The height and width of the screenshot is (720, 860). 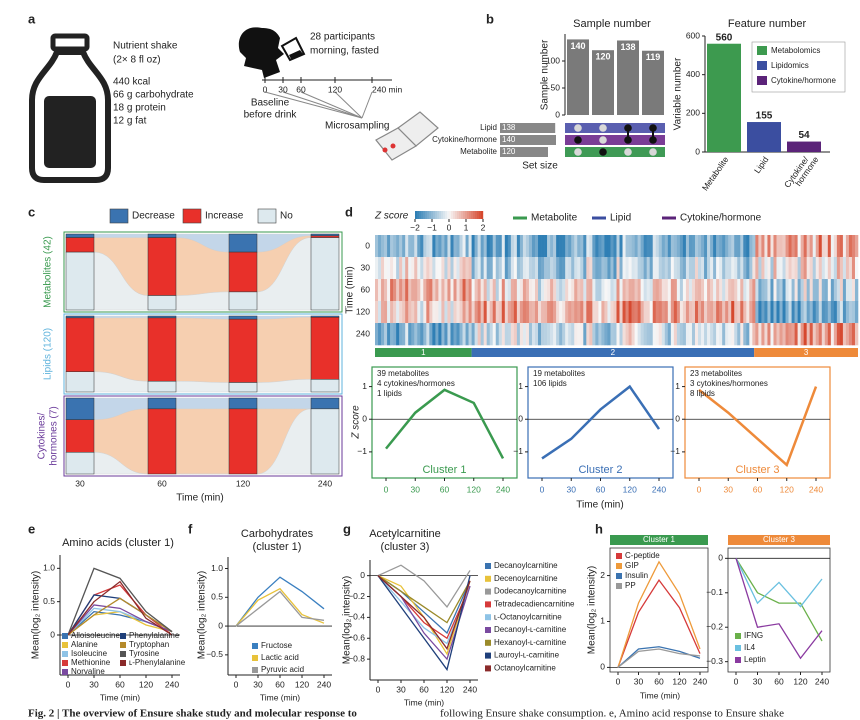 I want to click on set-size-bar, so click(x=524, y=152).